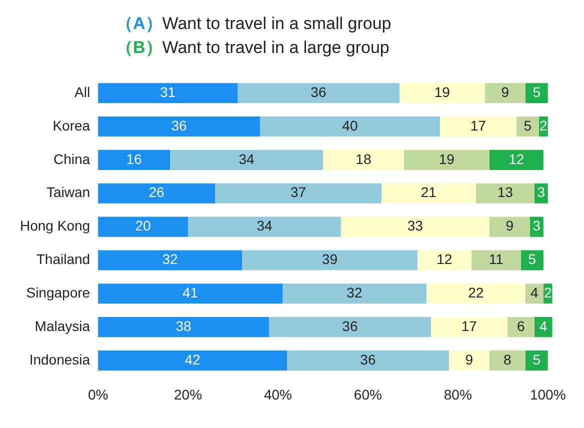  What do you see at coordinates (368, 394) in the screenshot?
I see `x-tick-label: 60%` at bounding box center [368, 394].